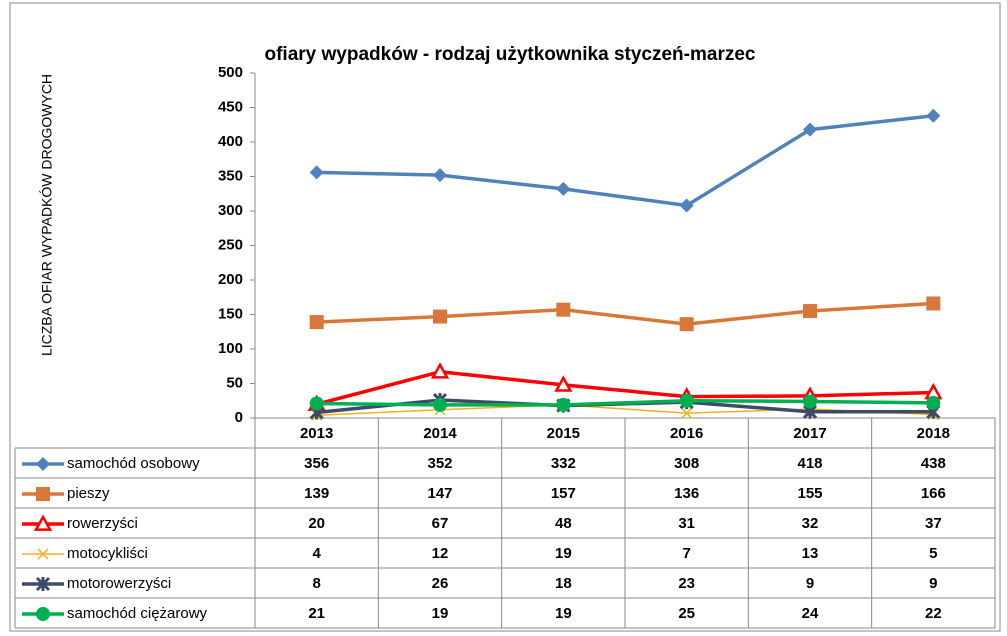 This screenshot has width=1007, height=636. I want to click on x-tick-label: 2014, so click(440, 433).